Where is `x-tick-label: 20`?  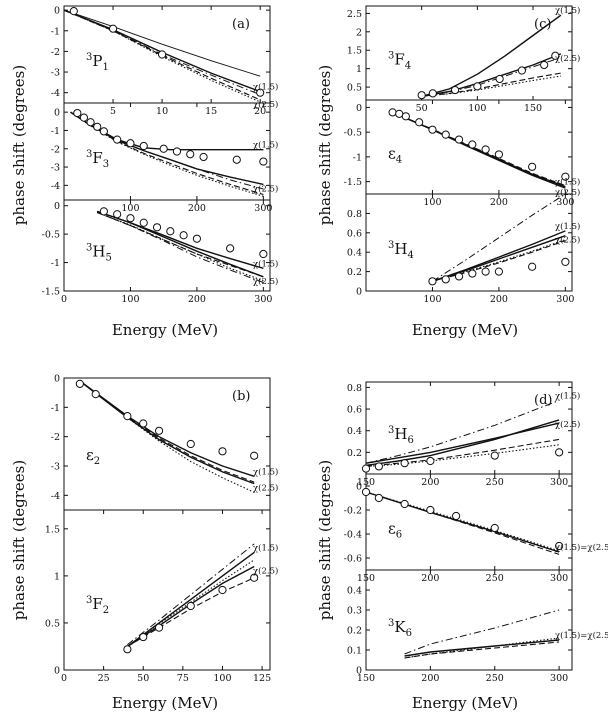 x-tick-label: 20 is located at coordinates (260, 111).